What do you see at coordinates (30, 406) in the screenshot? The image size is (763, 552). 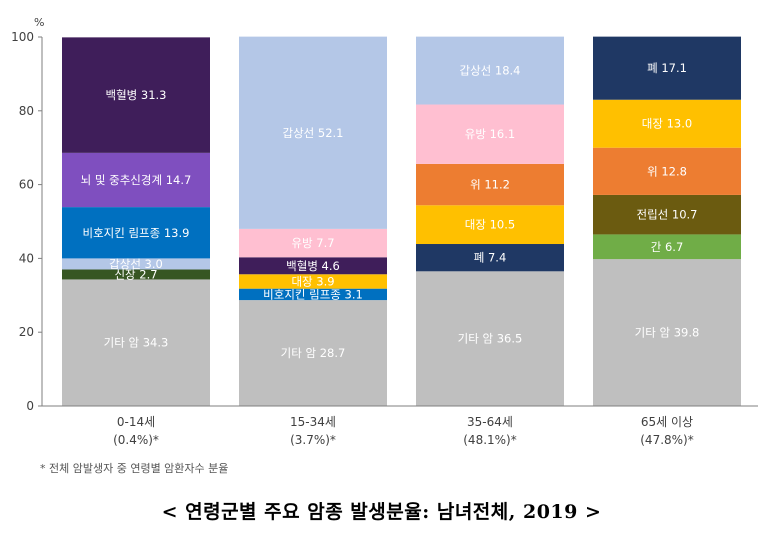 I see `y-tick-label-0: 0` at bounding box center [30, 406].